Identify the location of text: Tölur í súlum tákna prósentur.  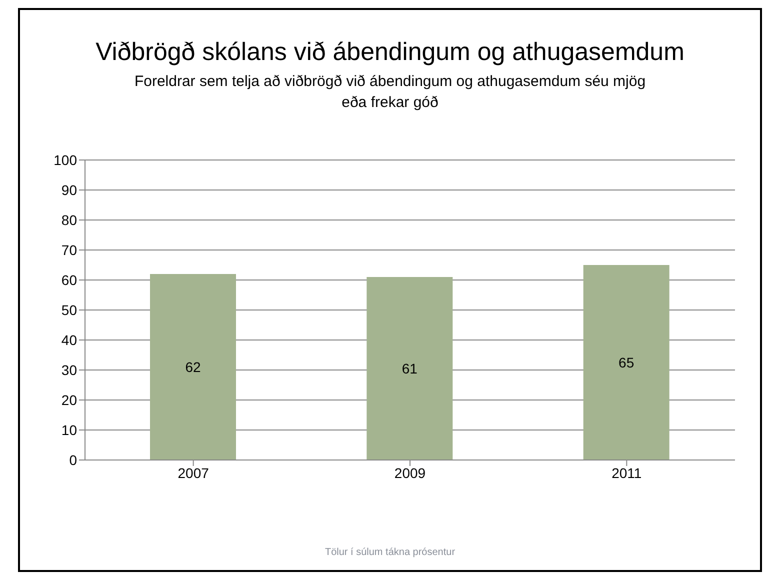
(390, 552).